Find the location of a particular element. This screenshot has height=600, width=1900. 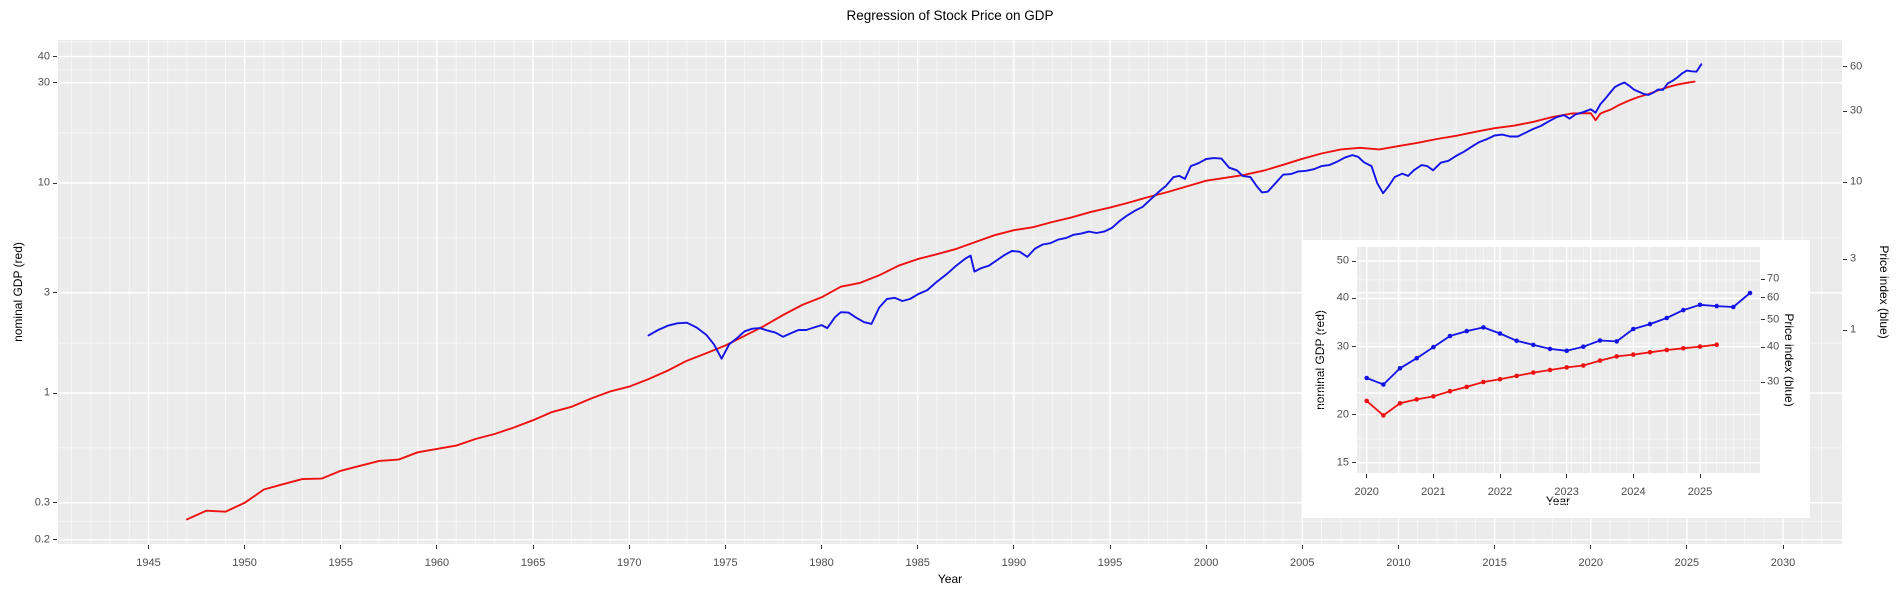

main-x-tick-label: 1970 is located at coordinates (629, 563).